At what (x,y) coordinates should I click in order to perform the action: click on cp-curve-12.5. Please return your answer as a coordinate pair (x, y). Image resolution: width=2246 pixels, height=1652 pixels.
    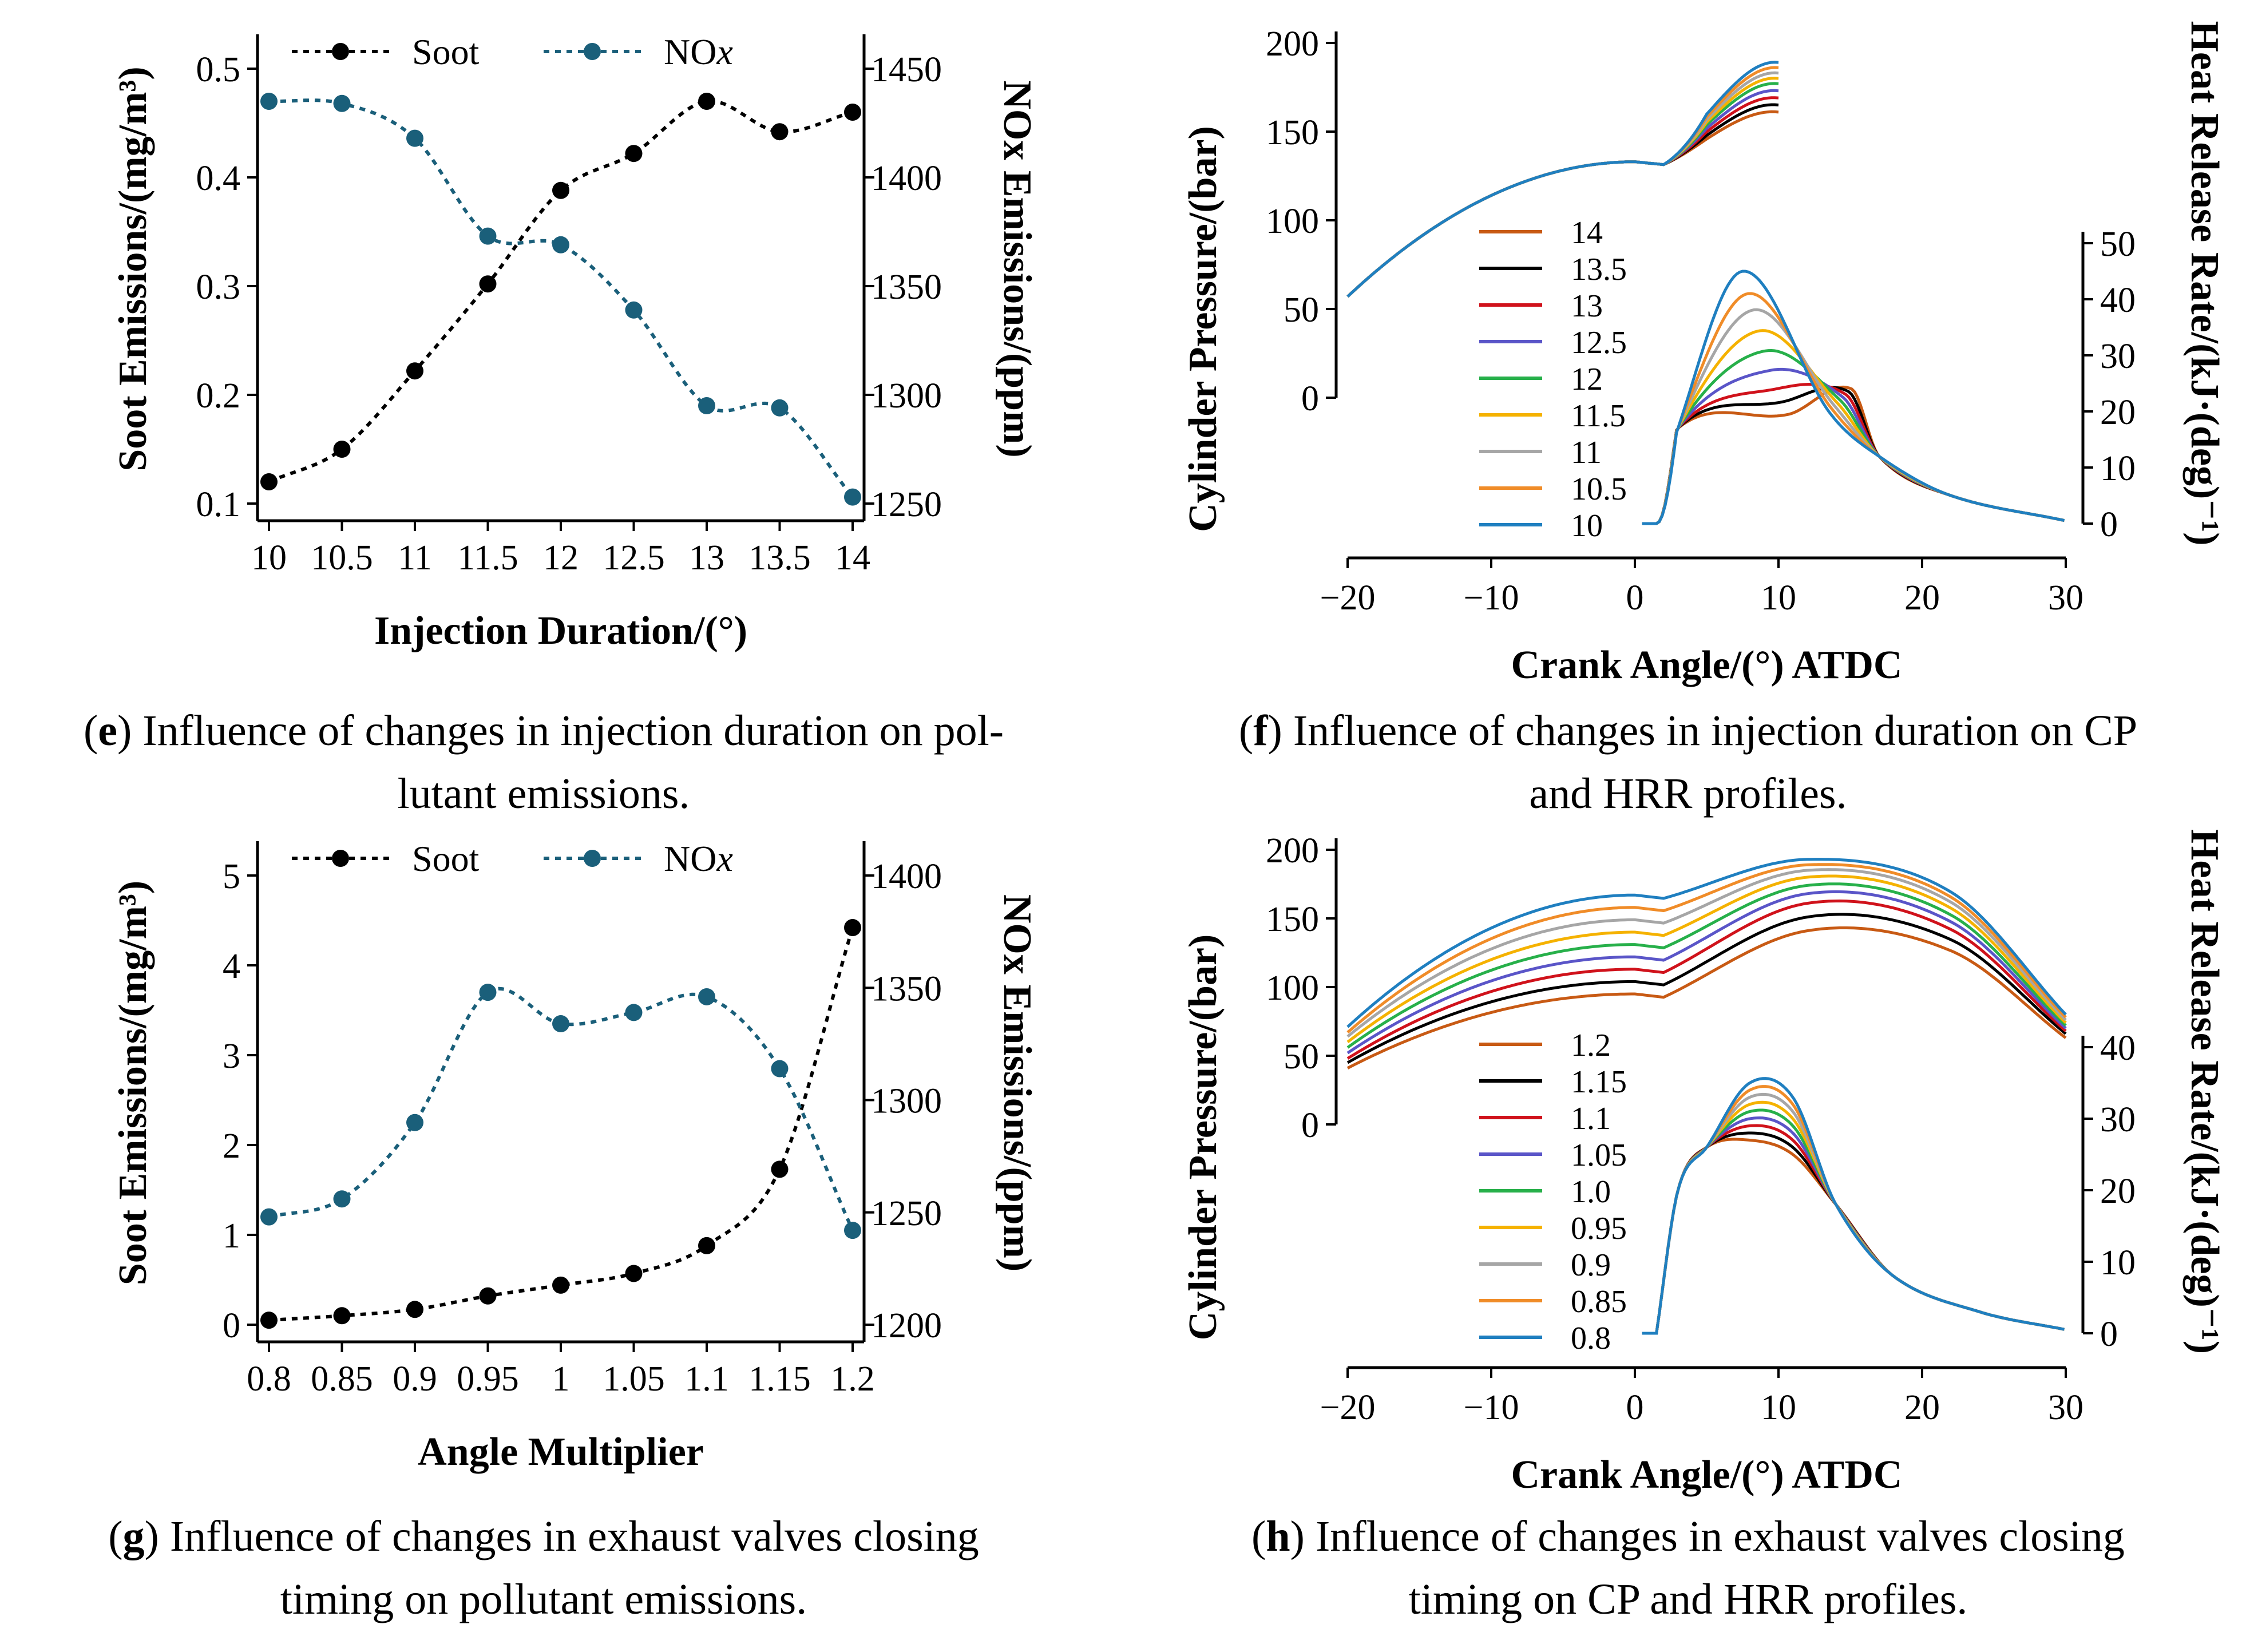
    Looking at the image, I should click on (1562, 194).